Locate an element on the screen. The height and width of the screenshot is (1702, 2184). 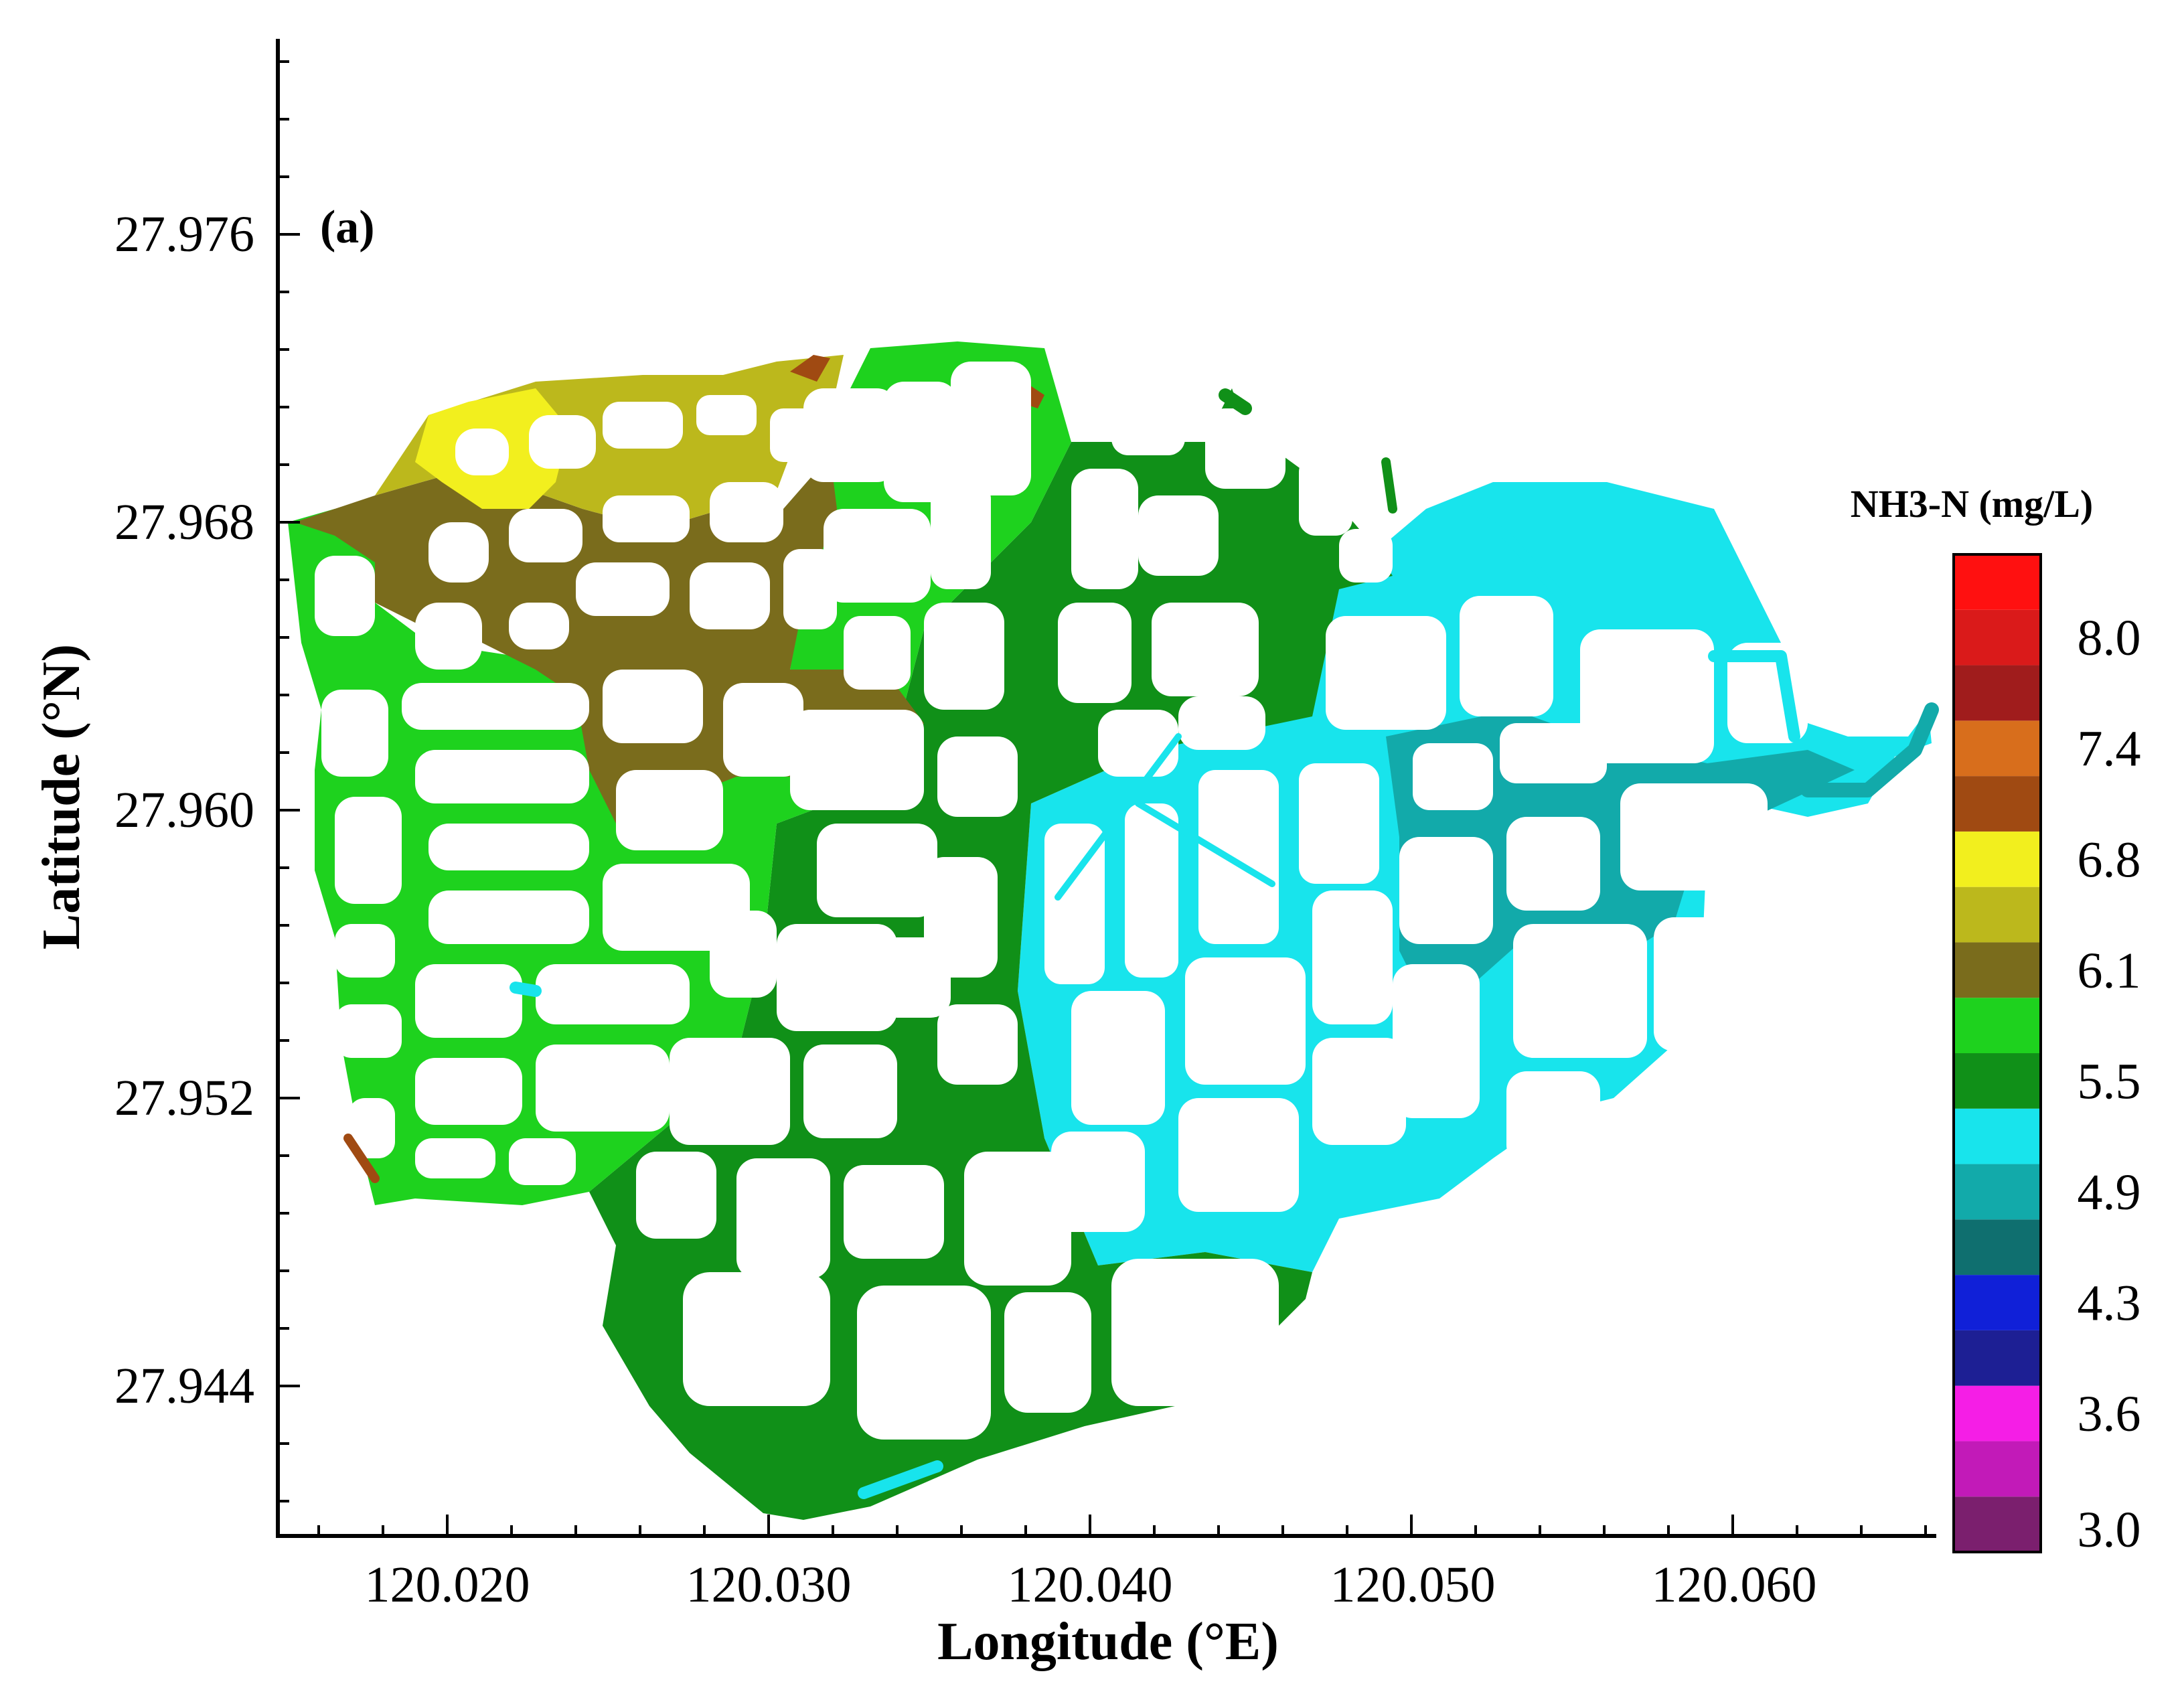
colorbar-label: 3.6 is located at coordinates (2109, 1414).